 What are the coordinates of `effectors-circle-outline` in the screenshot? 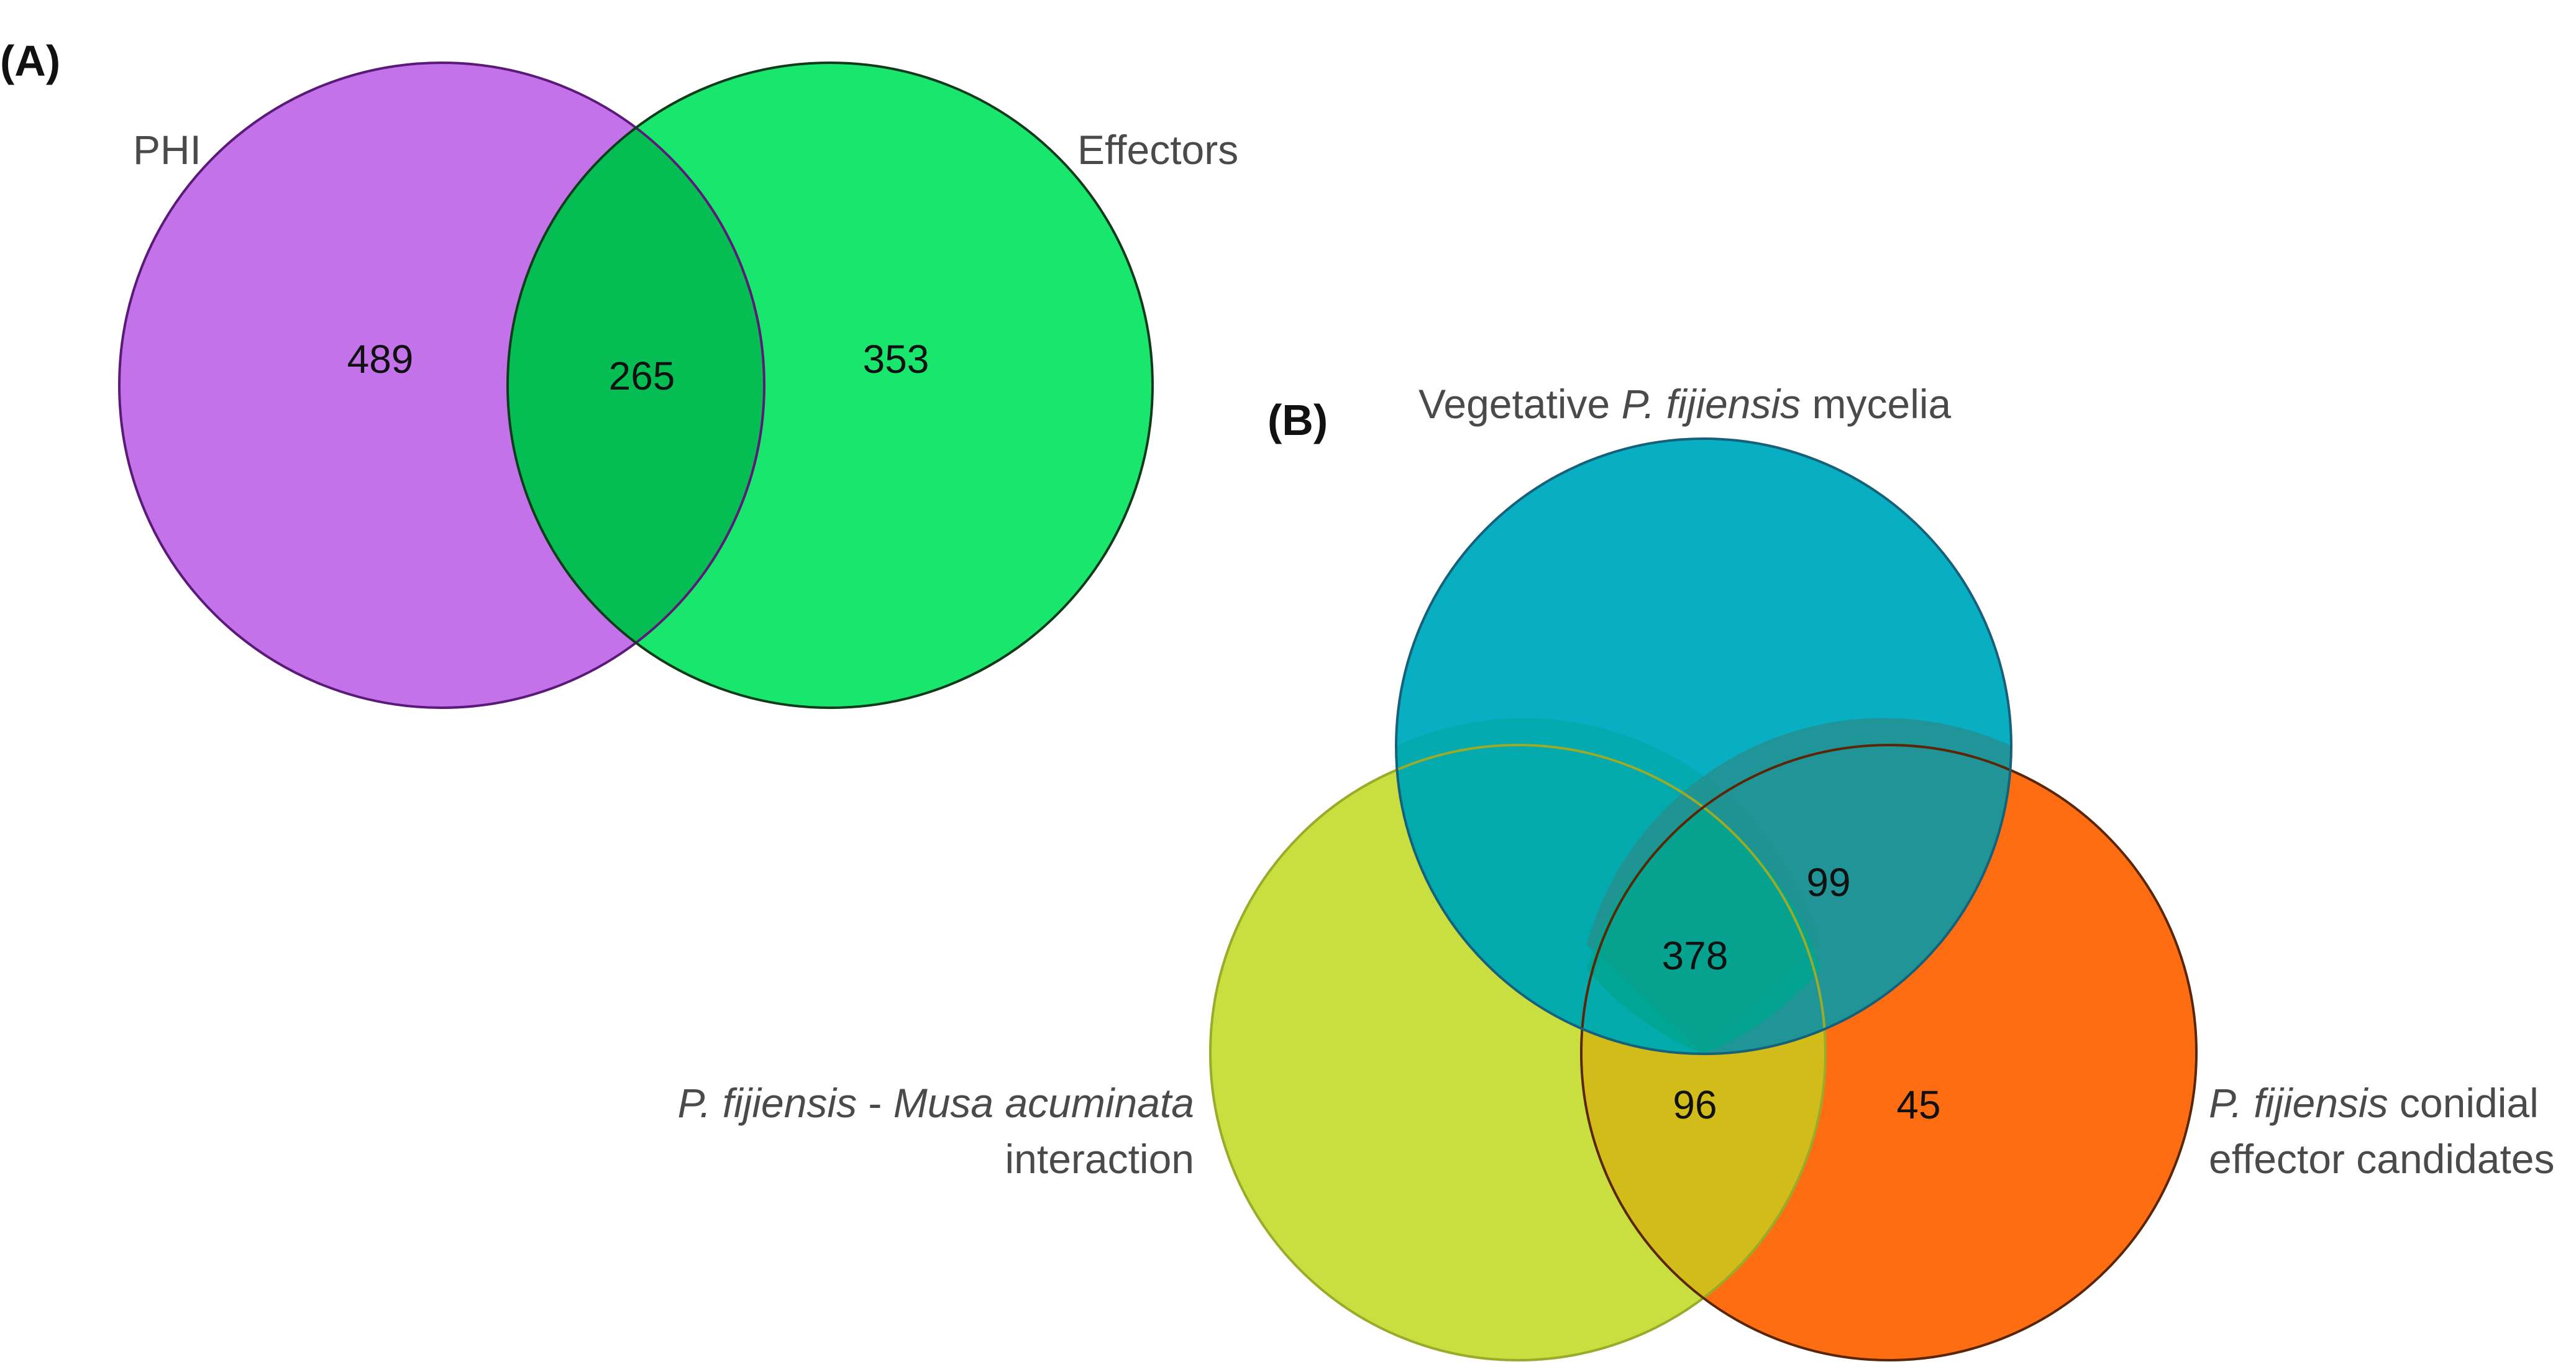 It's located at (830, 385).